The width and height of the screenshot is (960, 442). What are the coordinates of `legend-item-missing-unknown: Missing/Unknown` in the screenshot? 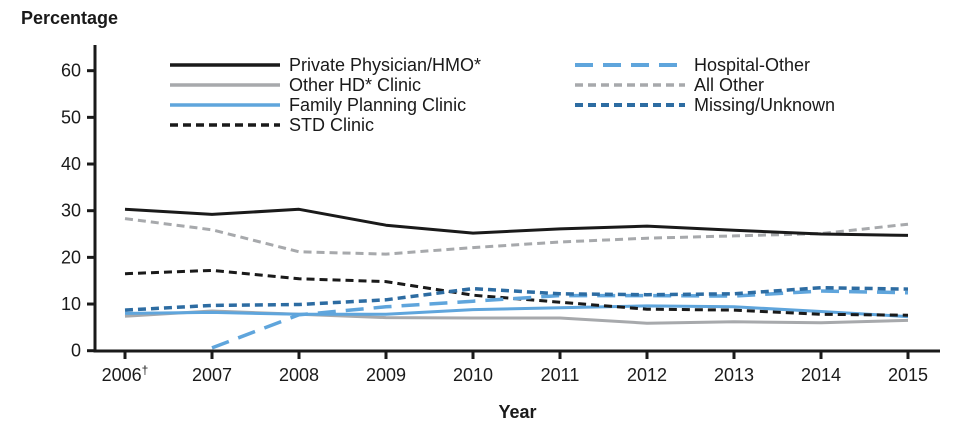 It's located at (705, 105).